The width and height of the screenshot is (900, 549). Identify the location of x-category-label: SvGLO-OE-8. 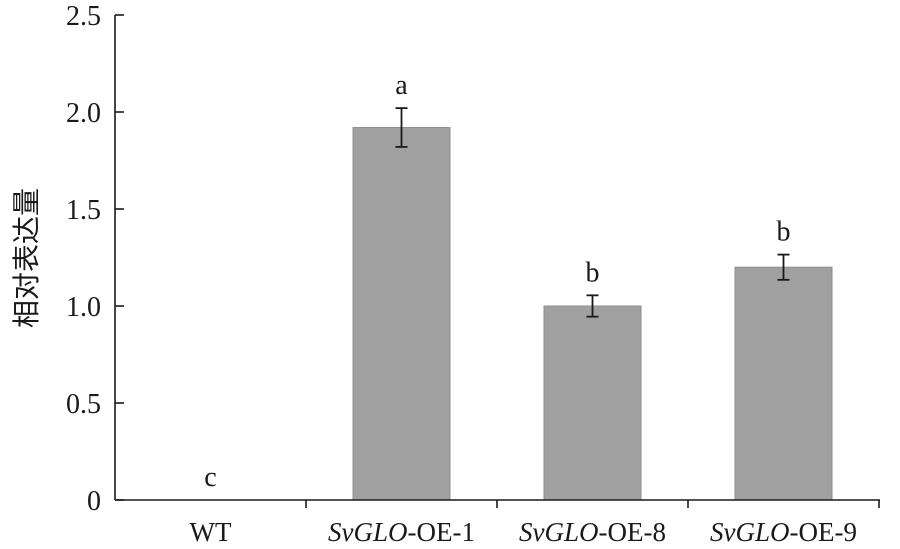
(592, 532).